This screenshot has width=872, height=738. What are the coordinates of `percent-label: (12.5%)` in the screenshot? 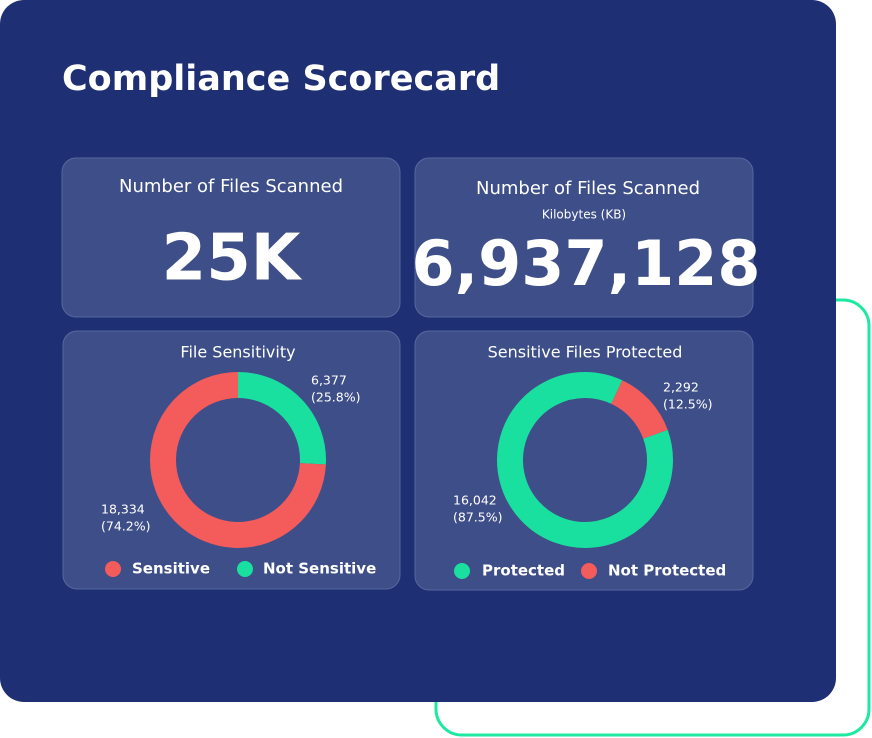 It's located at (687, 404).